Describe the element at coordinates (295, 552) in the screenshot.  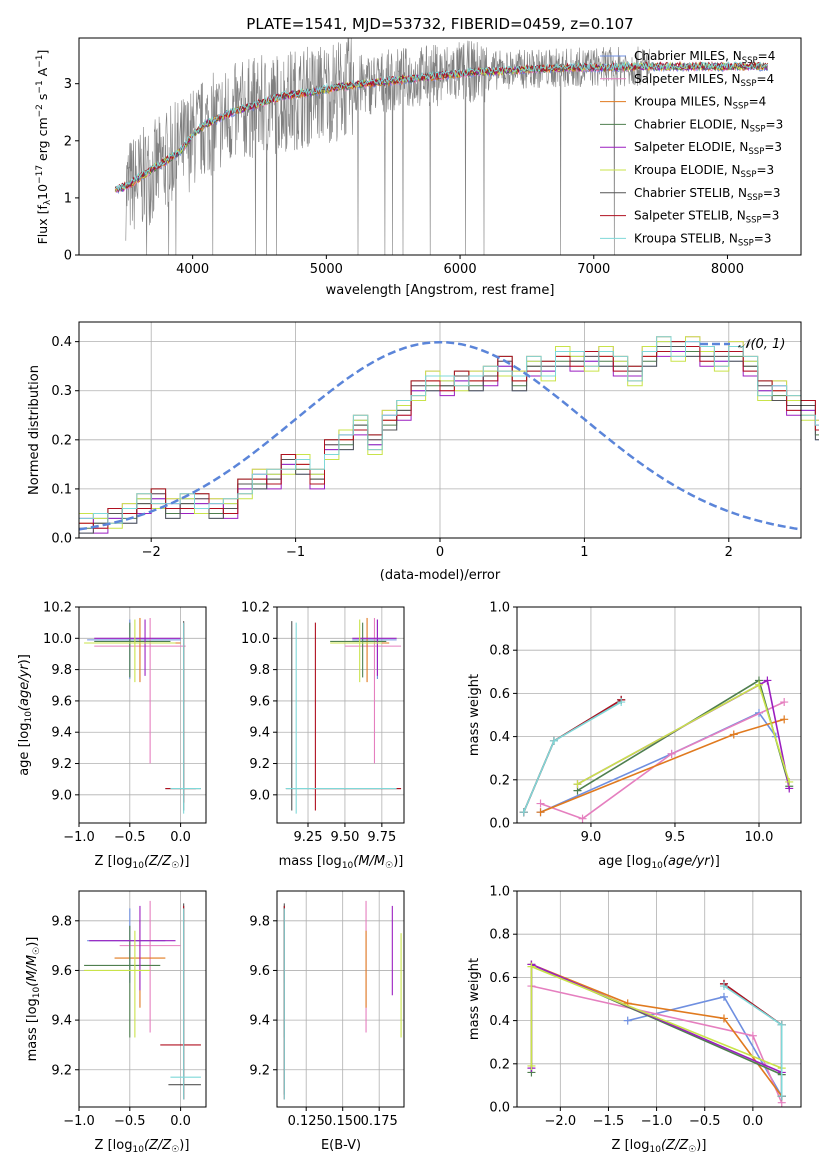
I see `x-tick-label: −1` at that location.